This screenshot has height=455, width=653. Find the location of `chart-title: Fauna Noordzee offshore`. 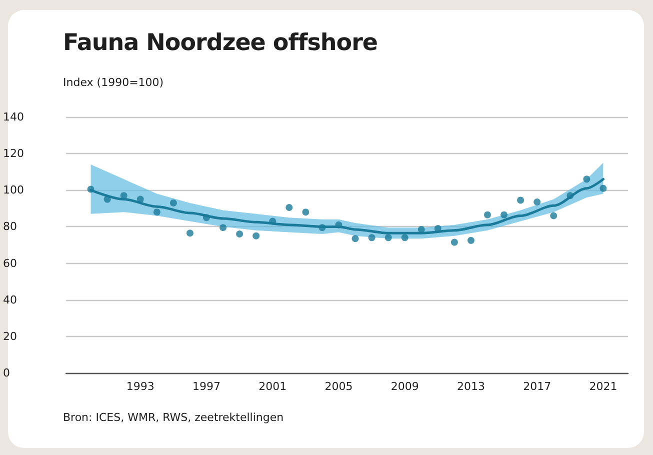

chart-title: Fauna Noordzee offshore is located at coordinates (220, 43).